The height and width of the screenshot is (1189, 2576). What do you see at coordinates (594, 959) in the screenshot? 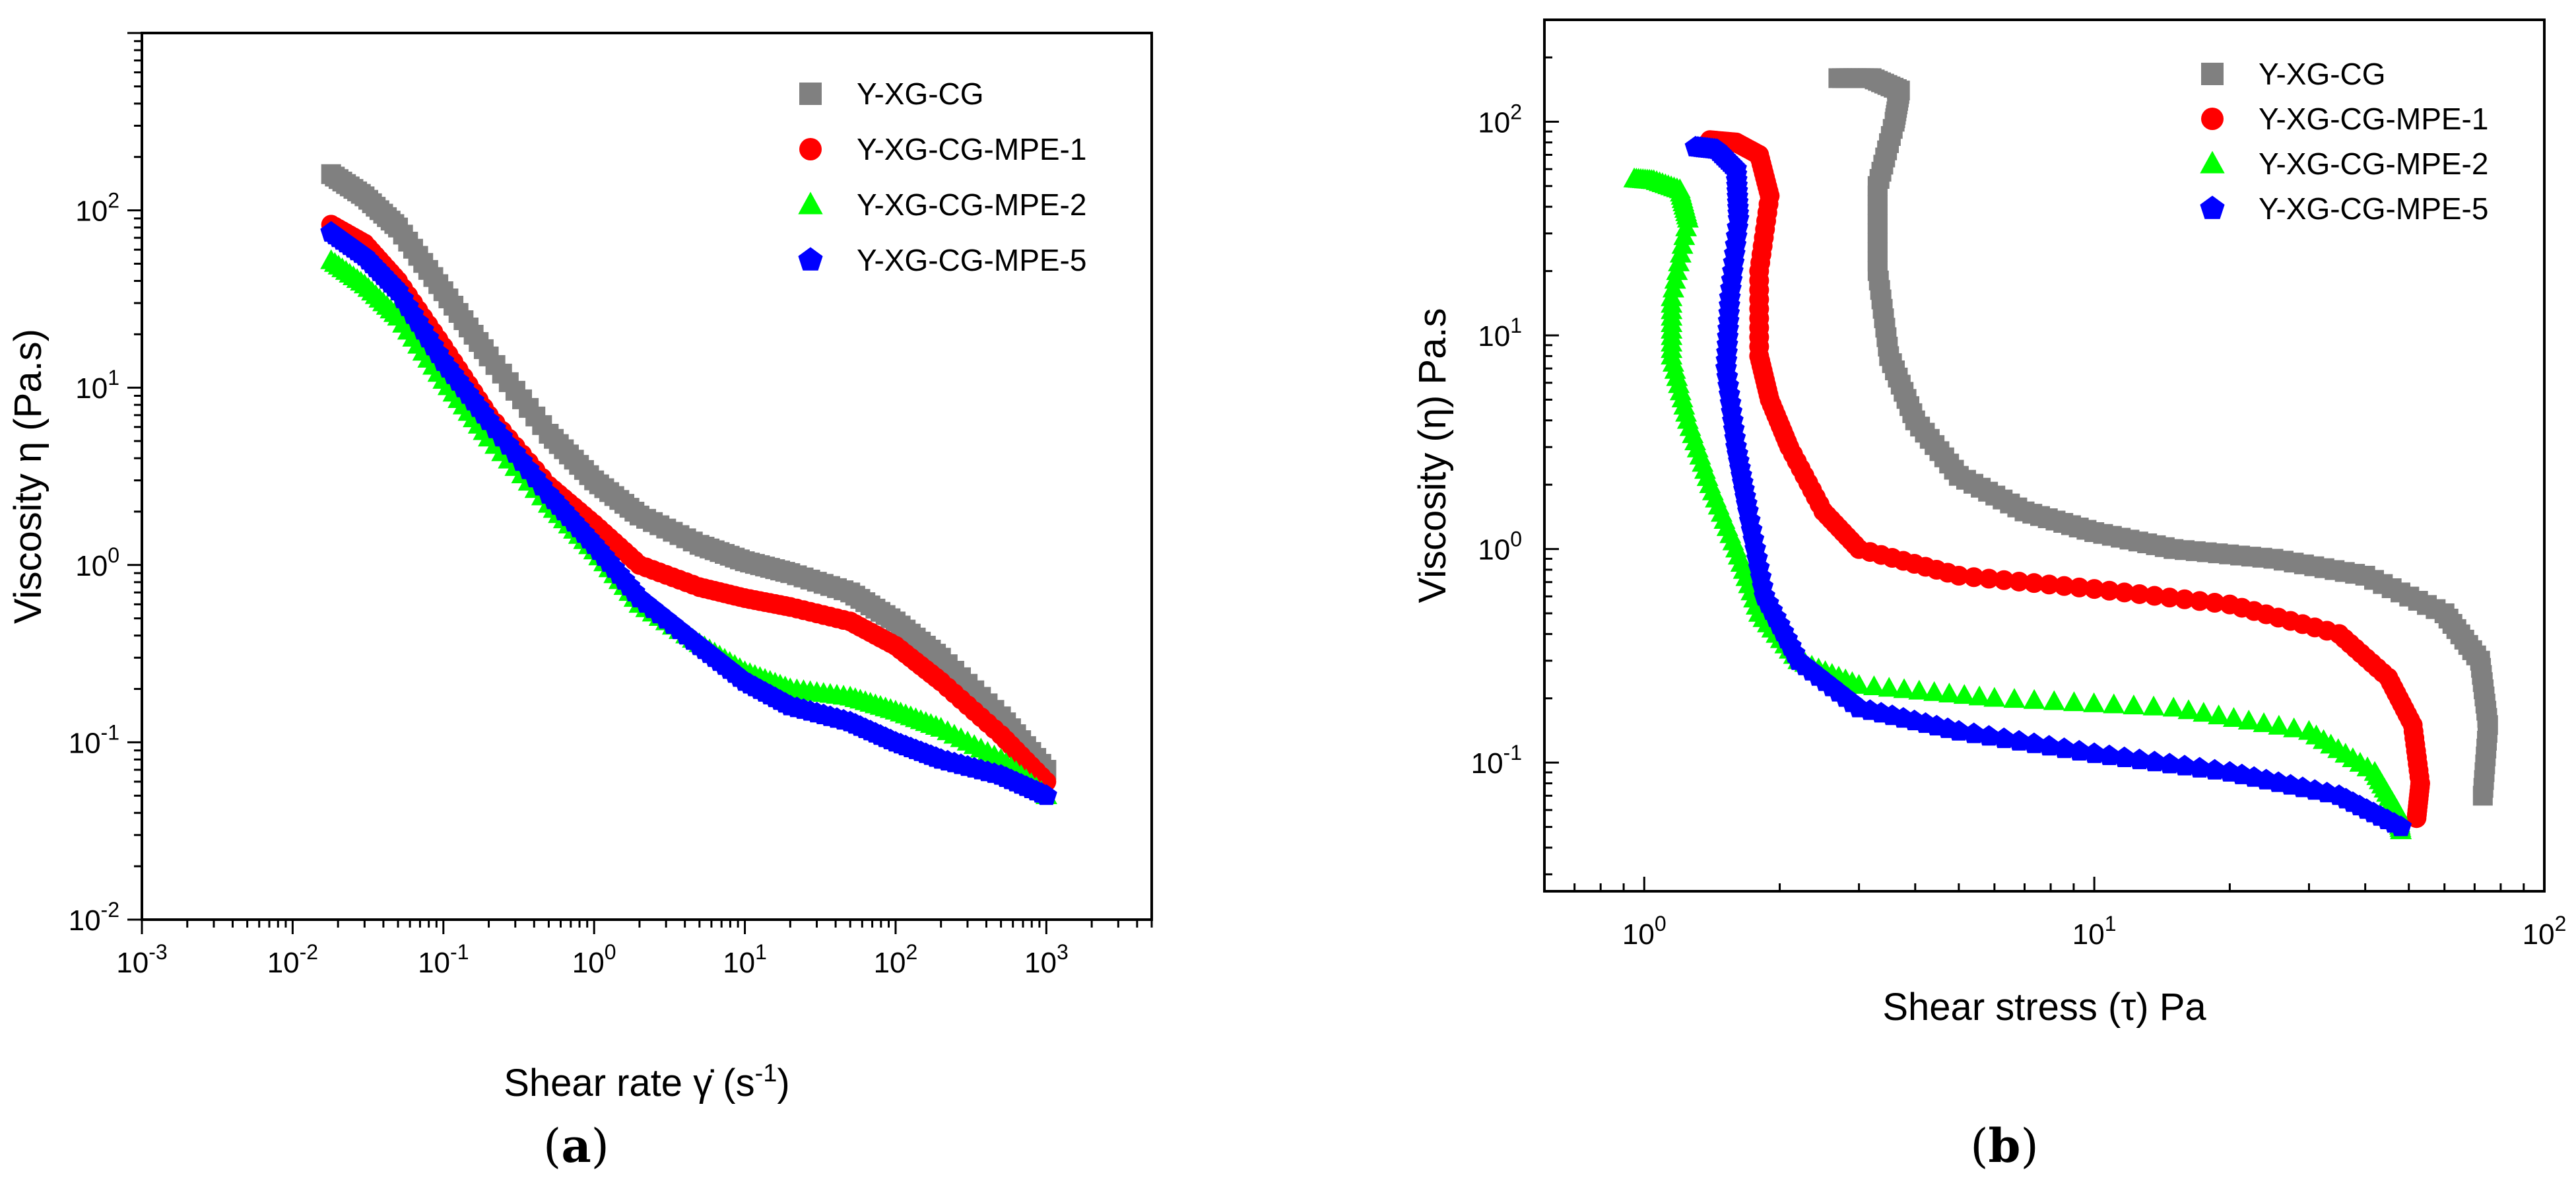
I see `x-tick-label-a: 10⁰` at bounding box center [594, 959].